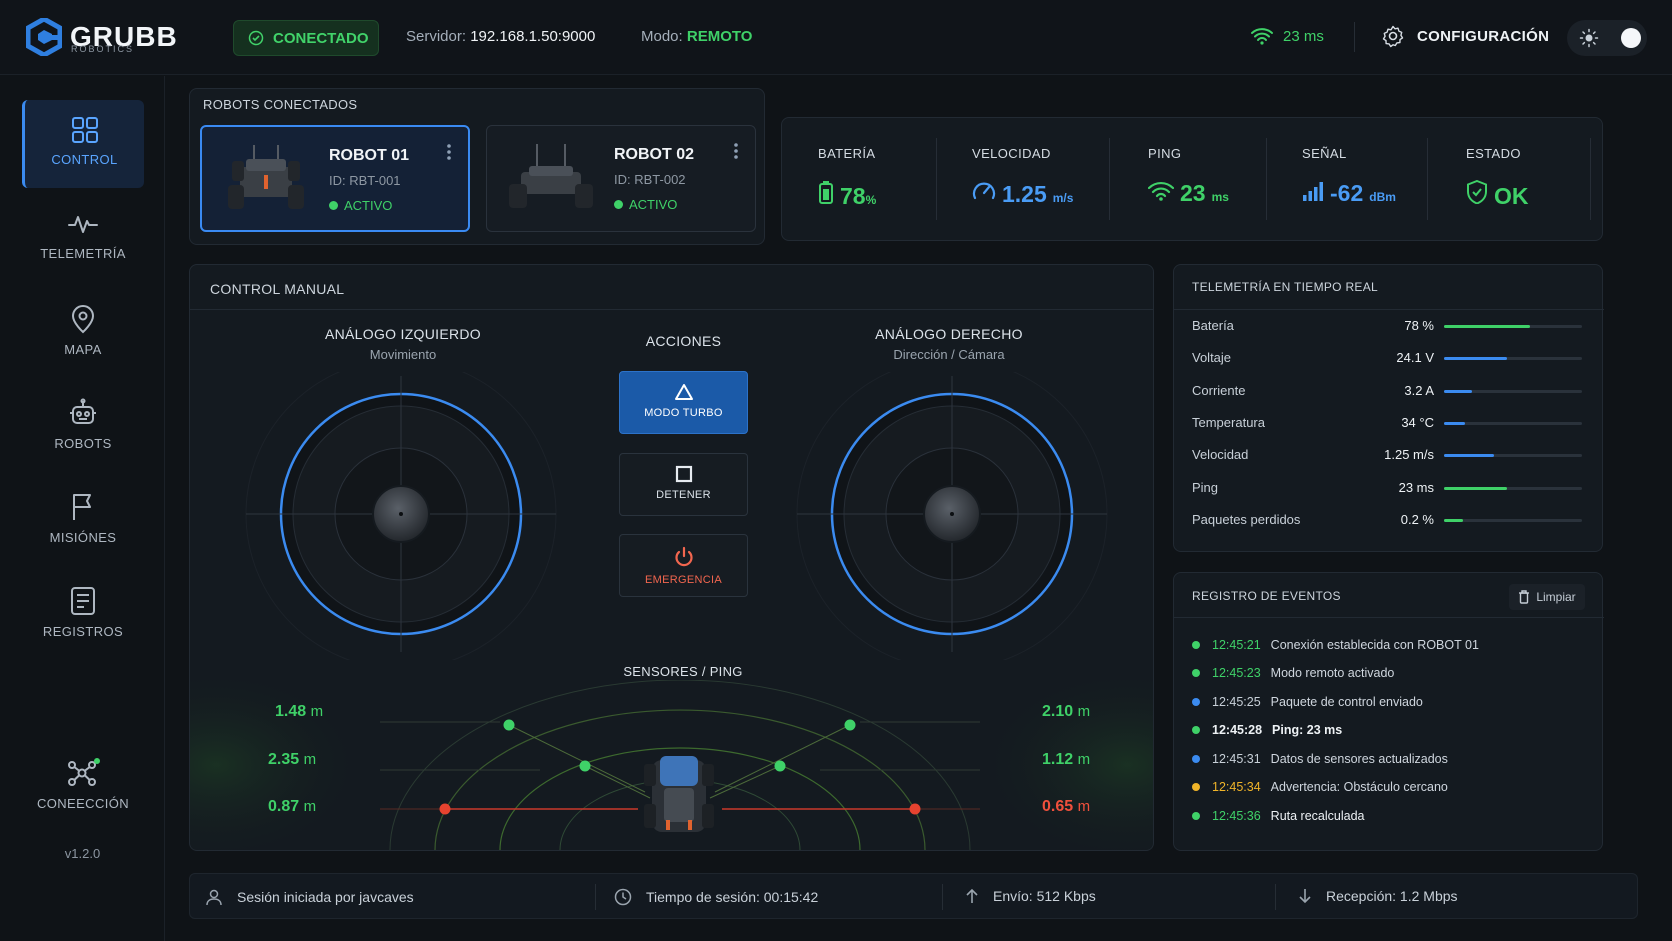 The height and width of the screenshot is (941, 1672). I want to click on server-info: Servidor: 192.168.1.50:9000, so click(501, 36).